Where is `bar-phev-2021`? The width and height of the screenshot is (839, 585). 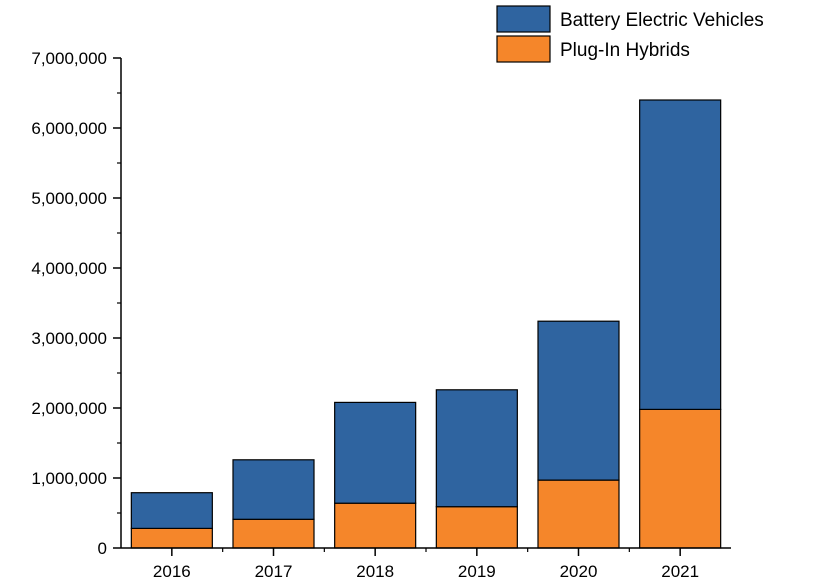 bar-phev-2021 is located at coordinates (680, 478).